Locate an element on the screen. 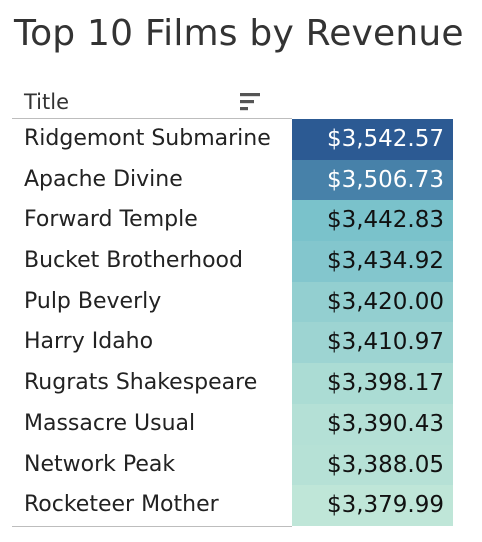 This screenshot has width=482, height=542. table-header: Title is located at coordinates (144, 102).